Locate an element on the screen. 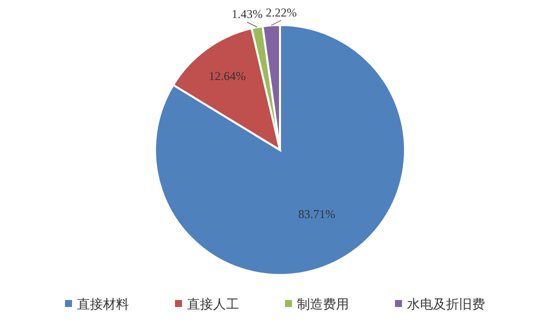 This screenshot has height=329, width=550. data-label: 1.43% is located at coordinates (247, 14).